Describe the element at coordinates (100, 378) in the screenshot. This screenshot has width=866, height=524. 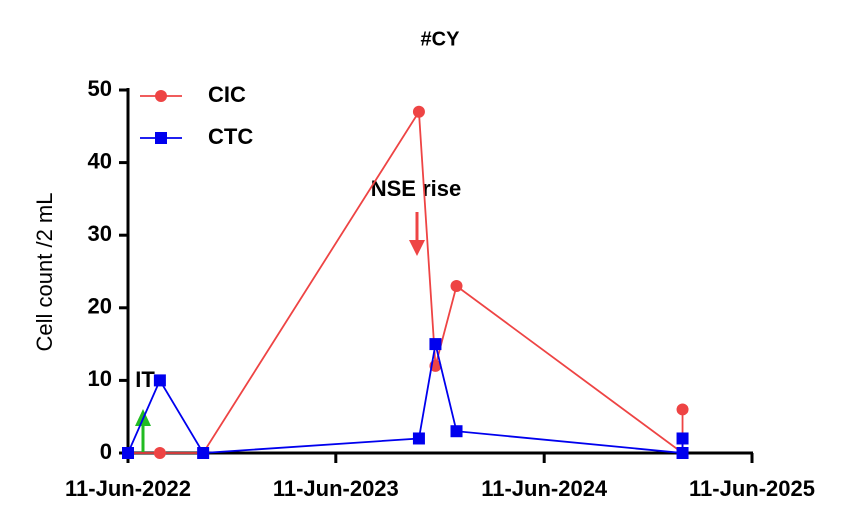
I see `y-tick-label: 10` at that location.